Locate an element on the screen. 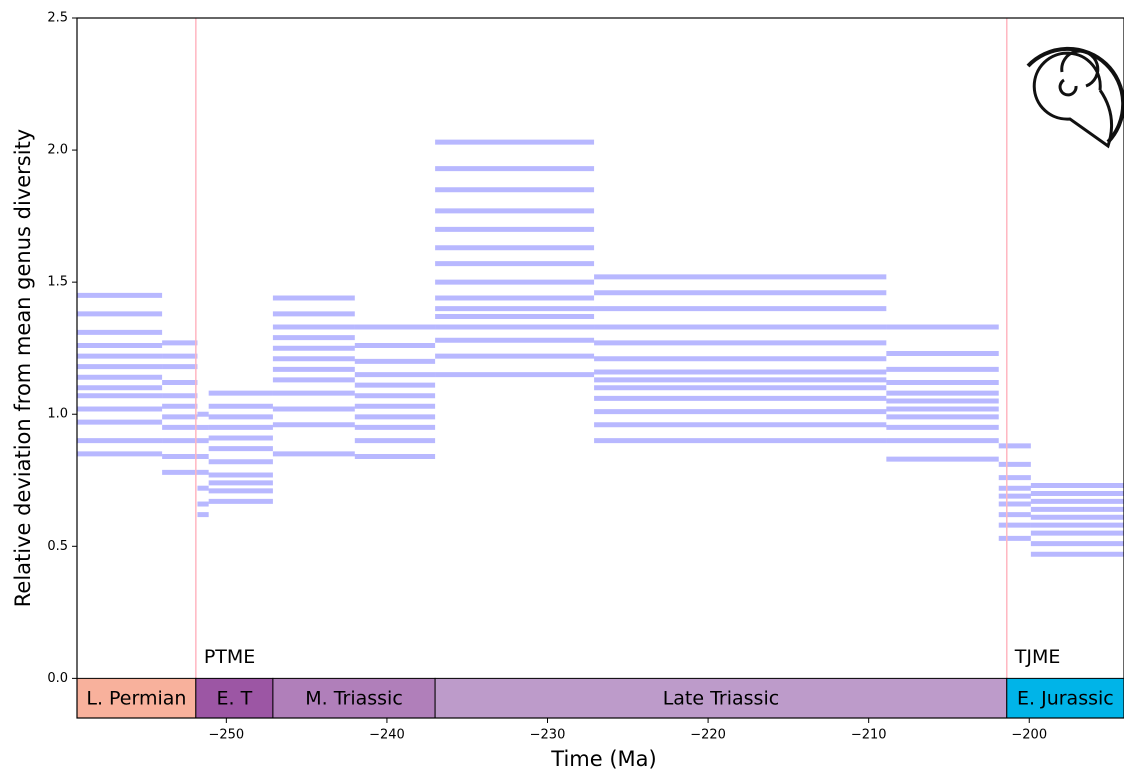 The image size is (1124, 771). y-tick-label: 1.0 is located at coordinates (57, 414).